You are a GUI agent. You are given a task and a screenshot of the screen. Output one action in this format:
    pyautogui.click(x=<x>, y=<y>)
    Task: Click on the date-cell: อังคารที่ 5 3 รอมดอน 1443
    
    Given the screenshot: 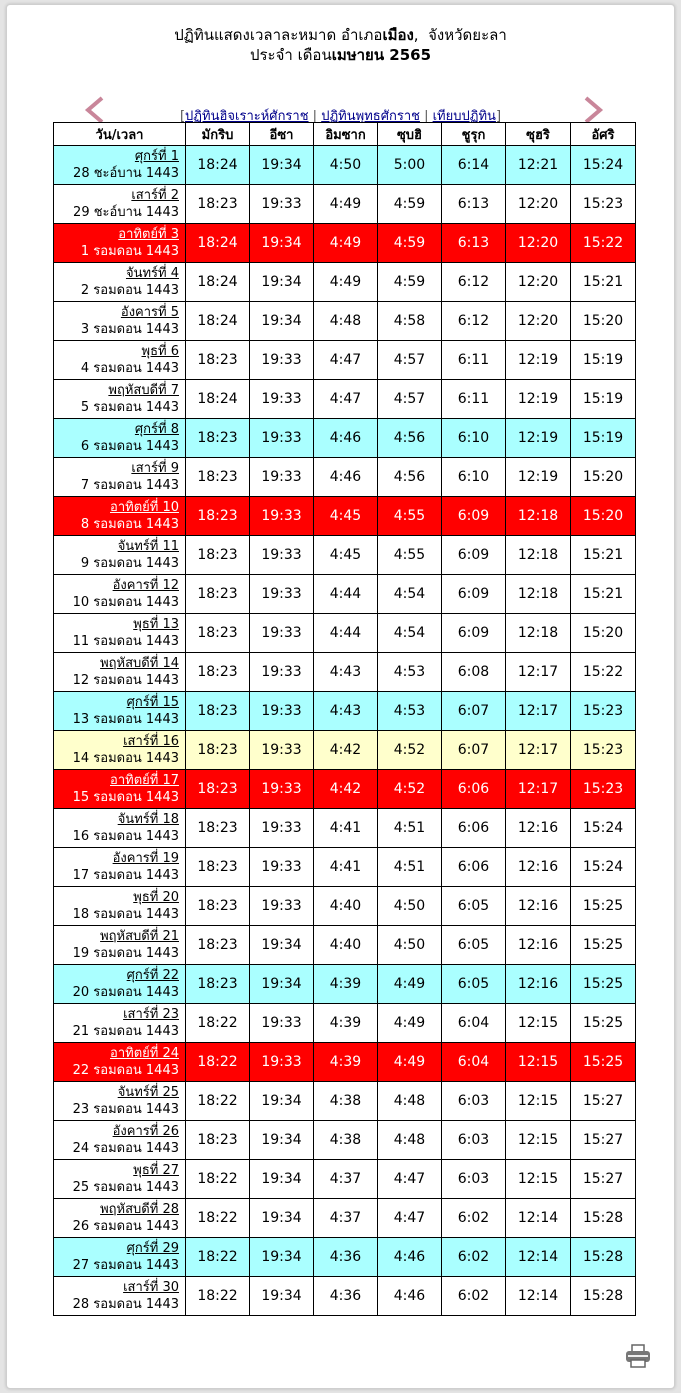 What is the action you would take?
    pyautogui.click(x=119, y=321)
    